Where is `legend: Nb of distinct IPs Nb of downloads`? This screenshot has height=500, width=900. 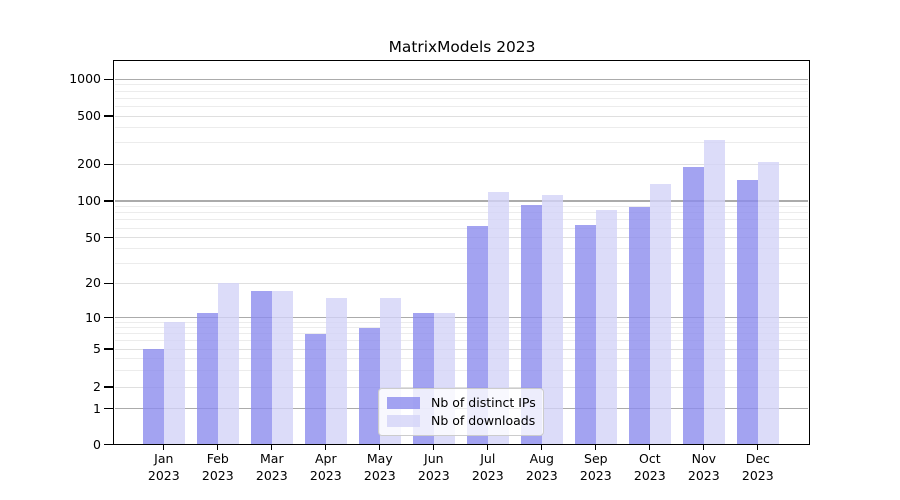
legend: Nb of distinct IPs Nb of downloads is located at coordinates (461, 412).